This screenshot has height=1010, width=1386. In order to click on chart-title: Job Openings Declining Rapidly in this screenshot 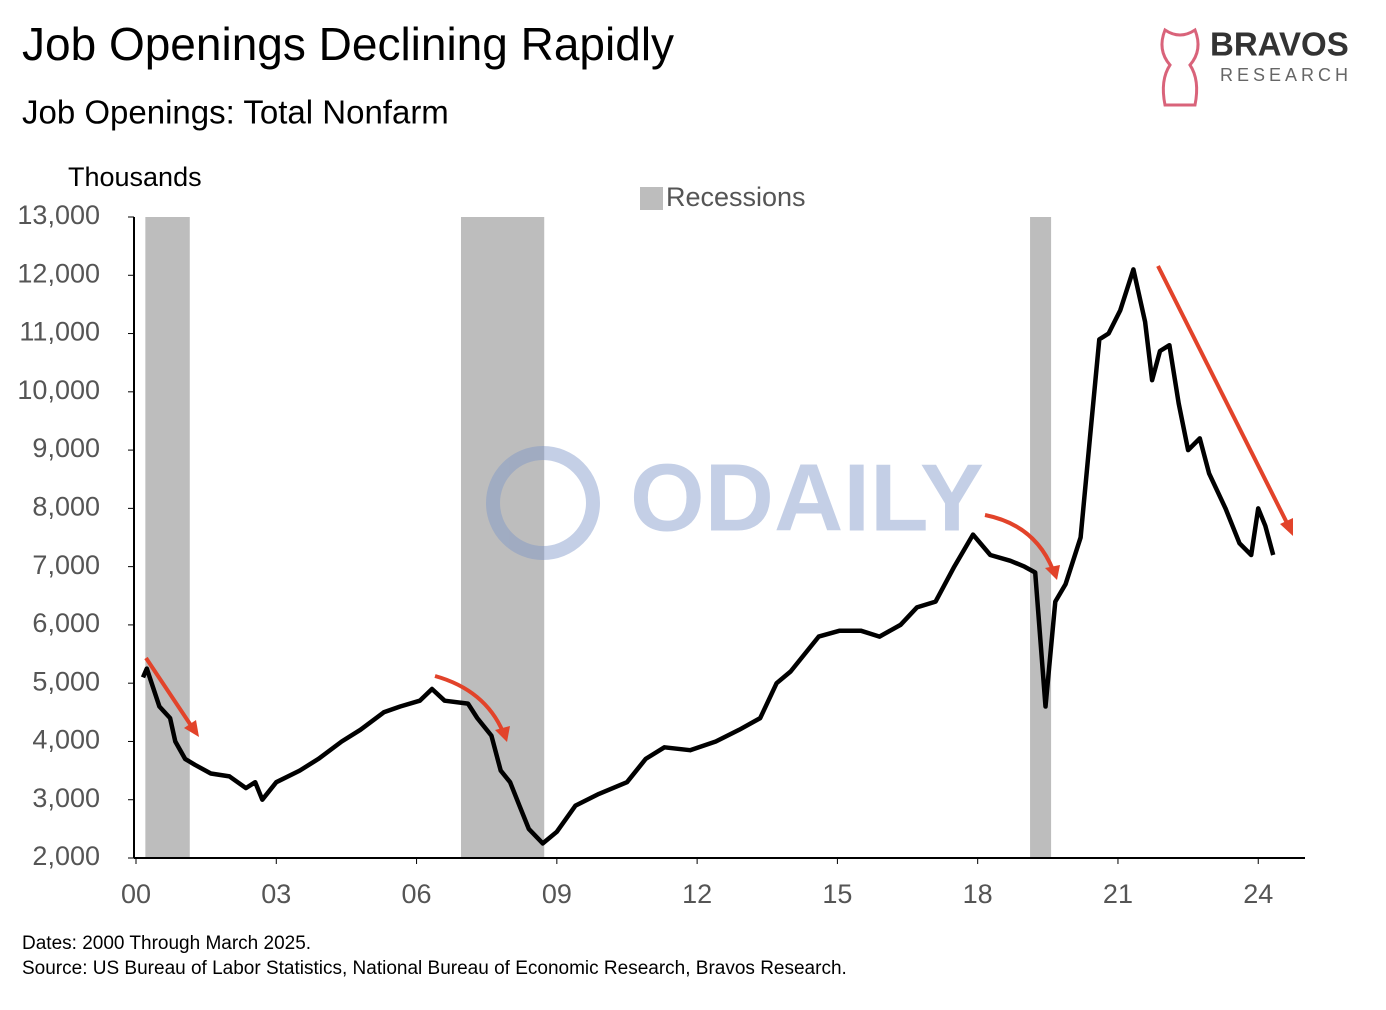, I will do `click(348, 44)`.